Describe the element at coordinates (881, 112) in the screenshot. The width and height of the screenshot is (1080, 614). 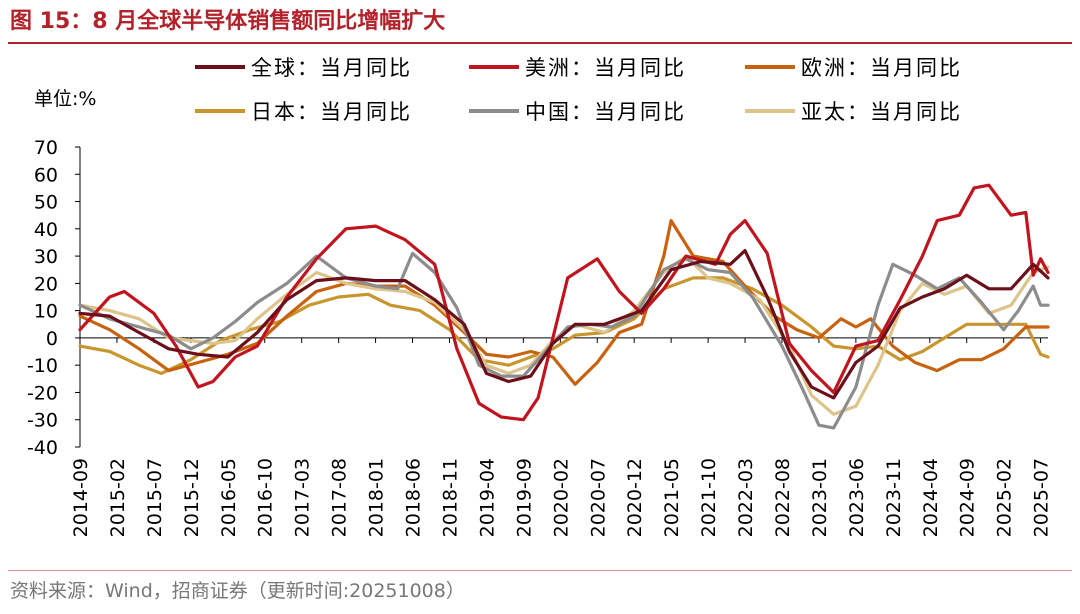
I see `legend-label-asia-pacific: 亚太：当月同比` at that location.